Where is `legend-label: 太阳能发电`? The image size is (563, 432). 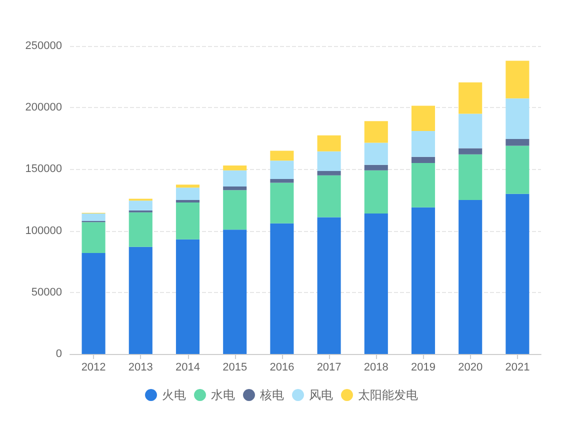 legend-label: 太阳能发电 is located at coordinates (388, 395).